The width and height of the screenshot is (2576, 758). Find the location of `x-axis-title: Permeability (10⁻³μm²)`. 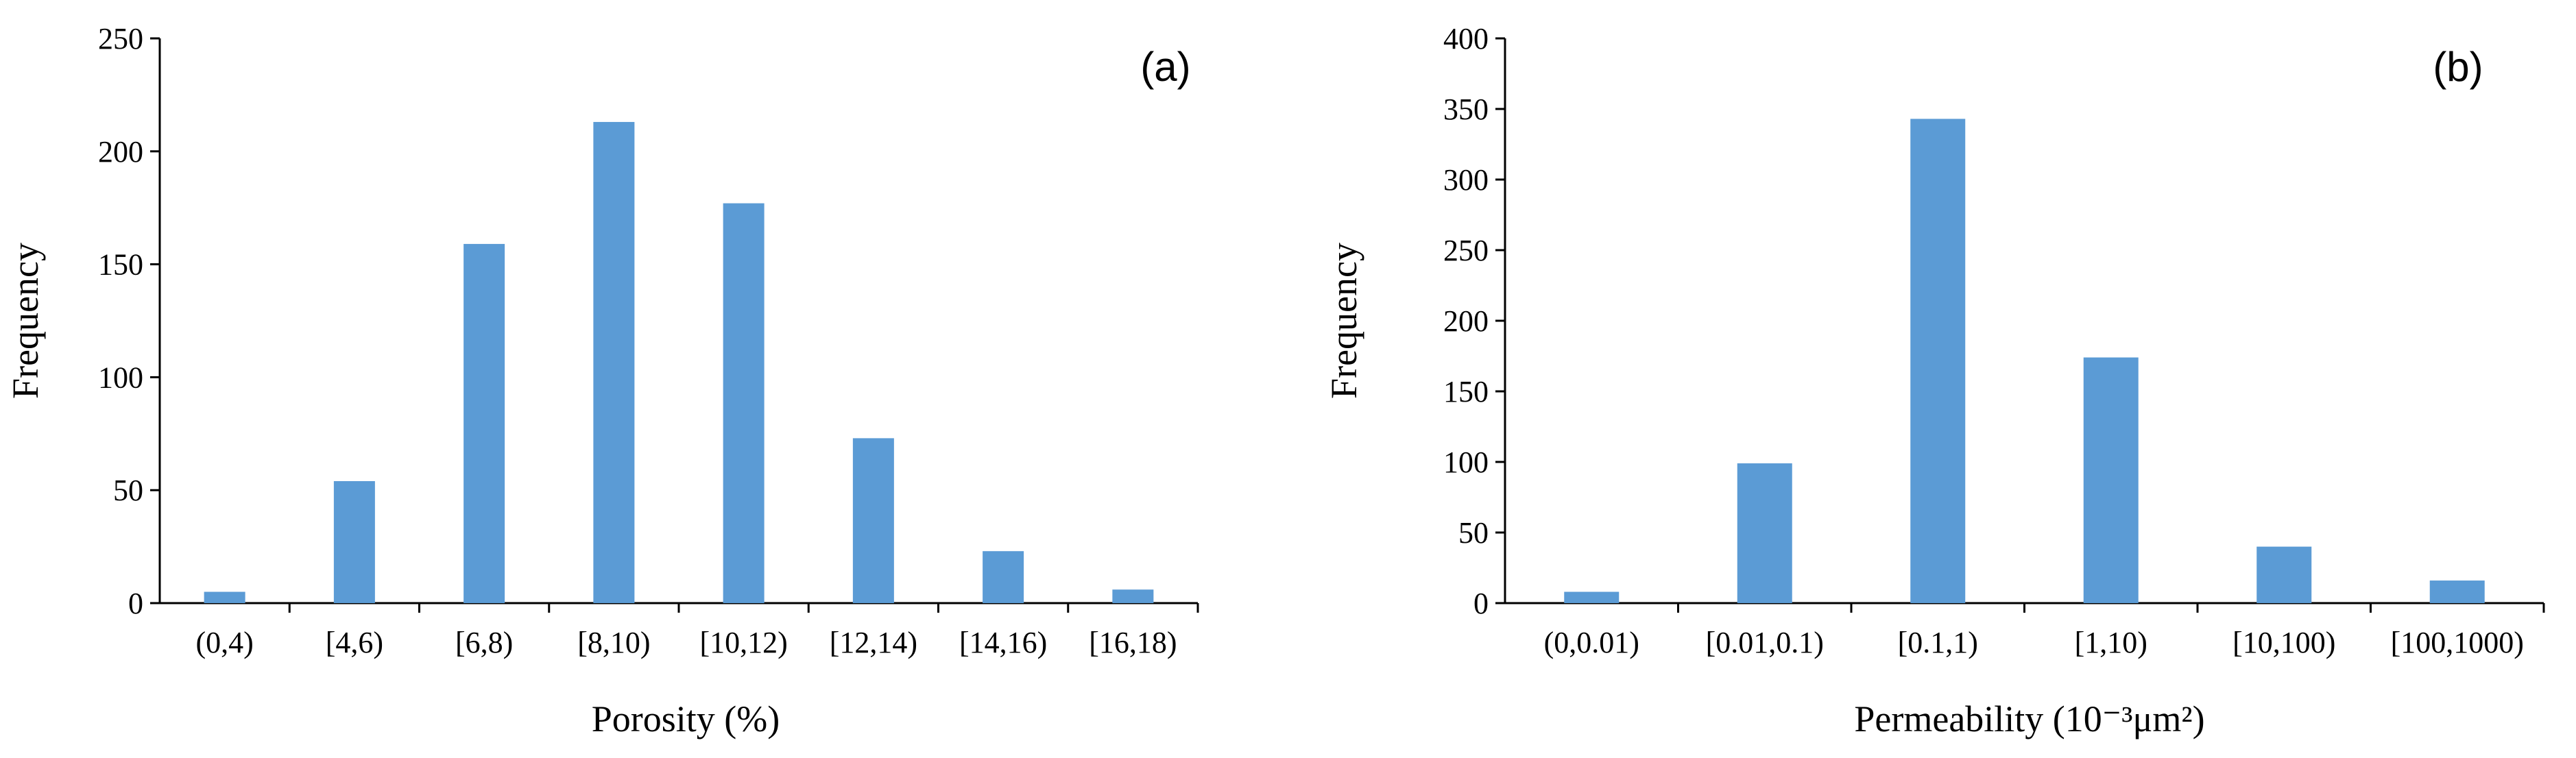

x-axis-title: Permeability (10⁻³μm²) is located at coordinates (2029, 718).